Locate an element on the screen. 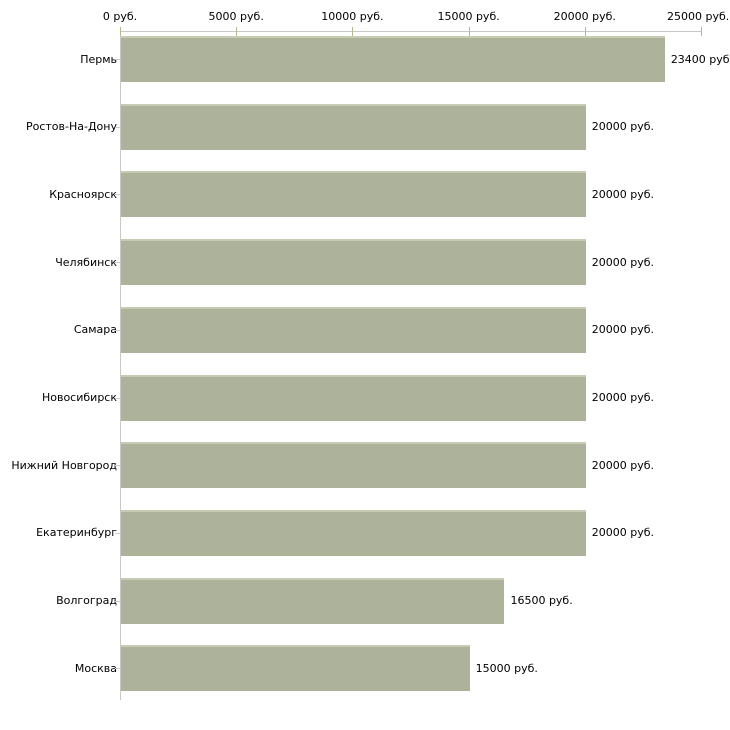 Image resolution: width=730 pixels, height=730 pixels. bar-row: Волгоград 16500 руб. is located at coordinates (365, 600).